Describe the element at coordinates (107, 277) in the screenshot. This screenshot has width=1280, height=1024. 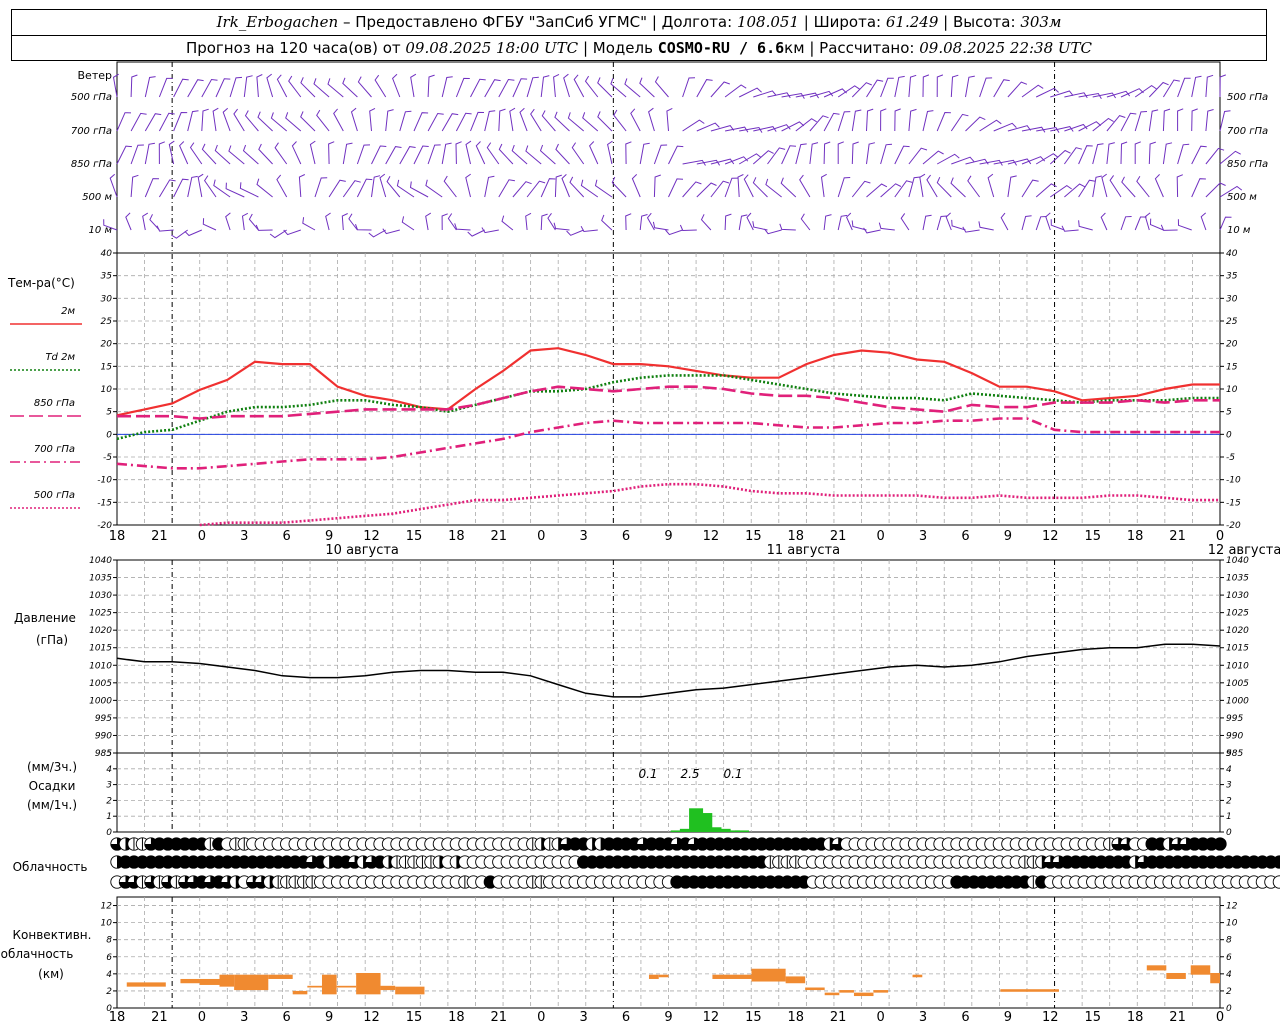
I see `temp-tick-label: 35` at that location.